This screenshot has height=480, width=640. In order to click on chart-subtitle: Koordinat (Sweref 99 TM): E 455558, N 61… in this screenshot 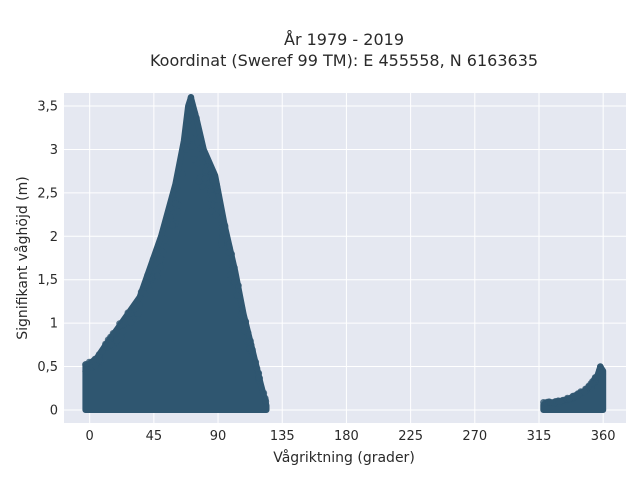, I will do `click(344, 60)`.